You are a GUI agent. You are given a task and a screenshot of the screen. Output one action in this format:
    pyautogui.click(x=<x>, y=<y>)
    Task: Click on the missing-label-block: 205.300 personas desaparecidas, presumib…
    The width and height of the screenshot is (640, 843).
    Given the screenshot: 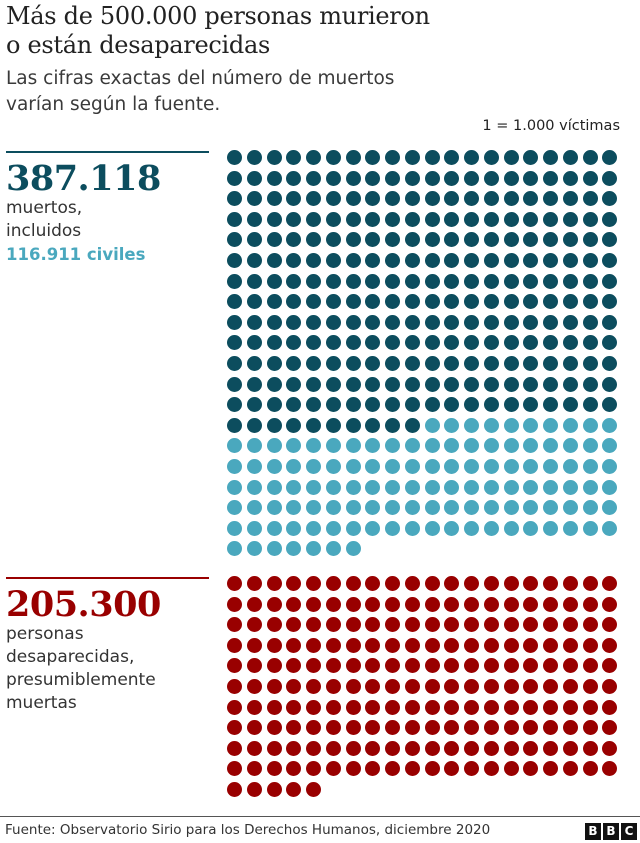 What is the action you would take?
    pyautogui.click(x=108, y=646)
    